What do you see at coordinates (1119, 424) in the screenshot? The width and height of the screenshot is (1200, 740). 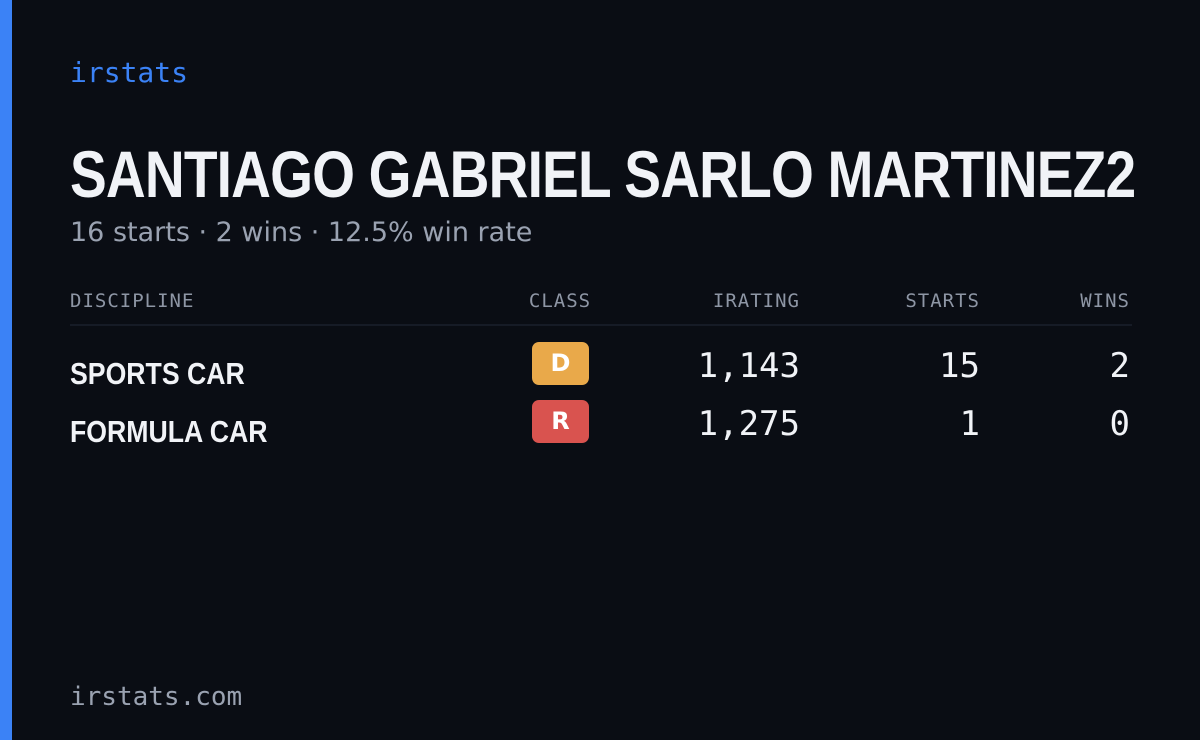 I see `wins-value: 0` at bounding box center [1119, 424].